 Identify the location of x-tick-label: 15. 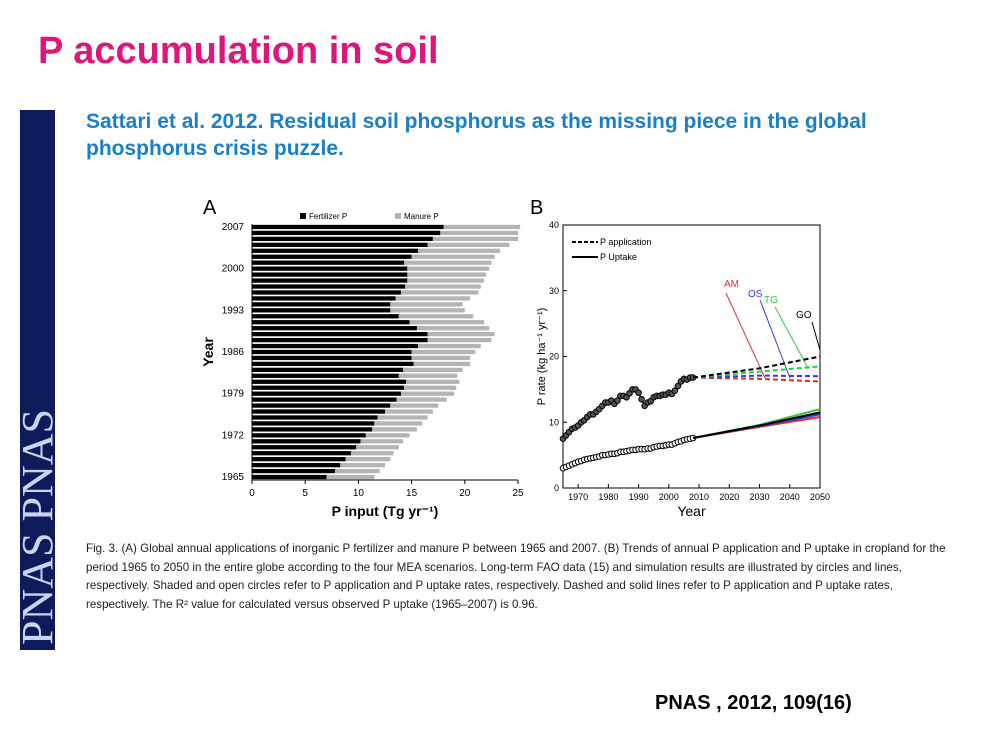
(412, 493).